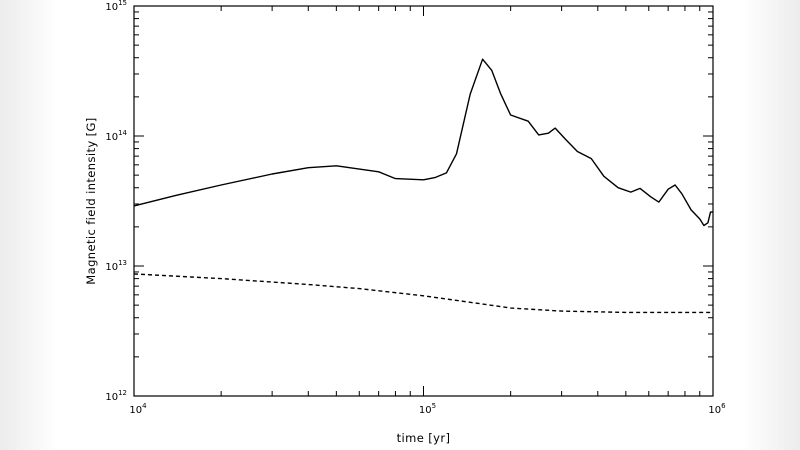  What do you see at coordinates (717, 409) in the screenshot?
I see `x-tick-label: 10⁶` at bounding box center [717, 409].